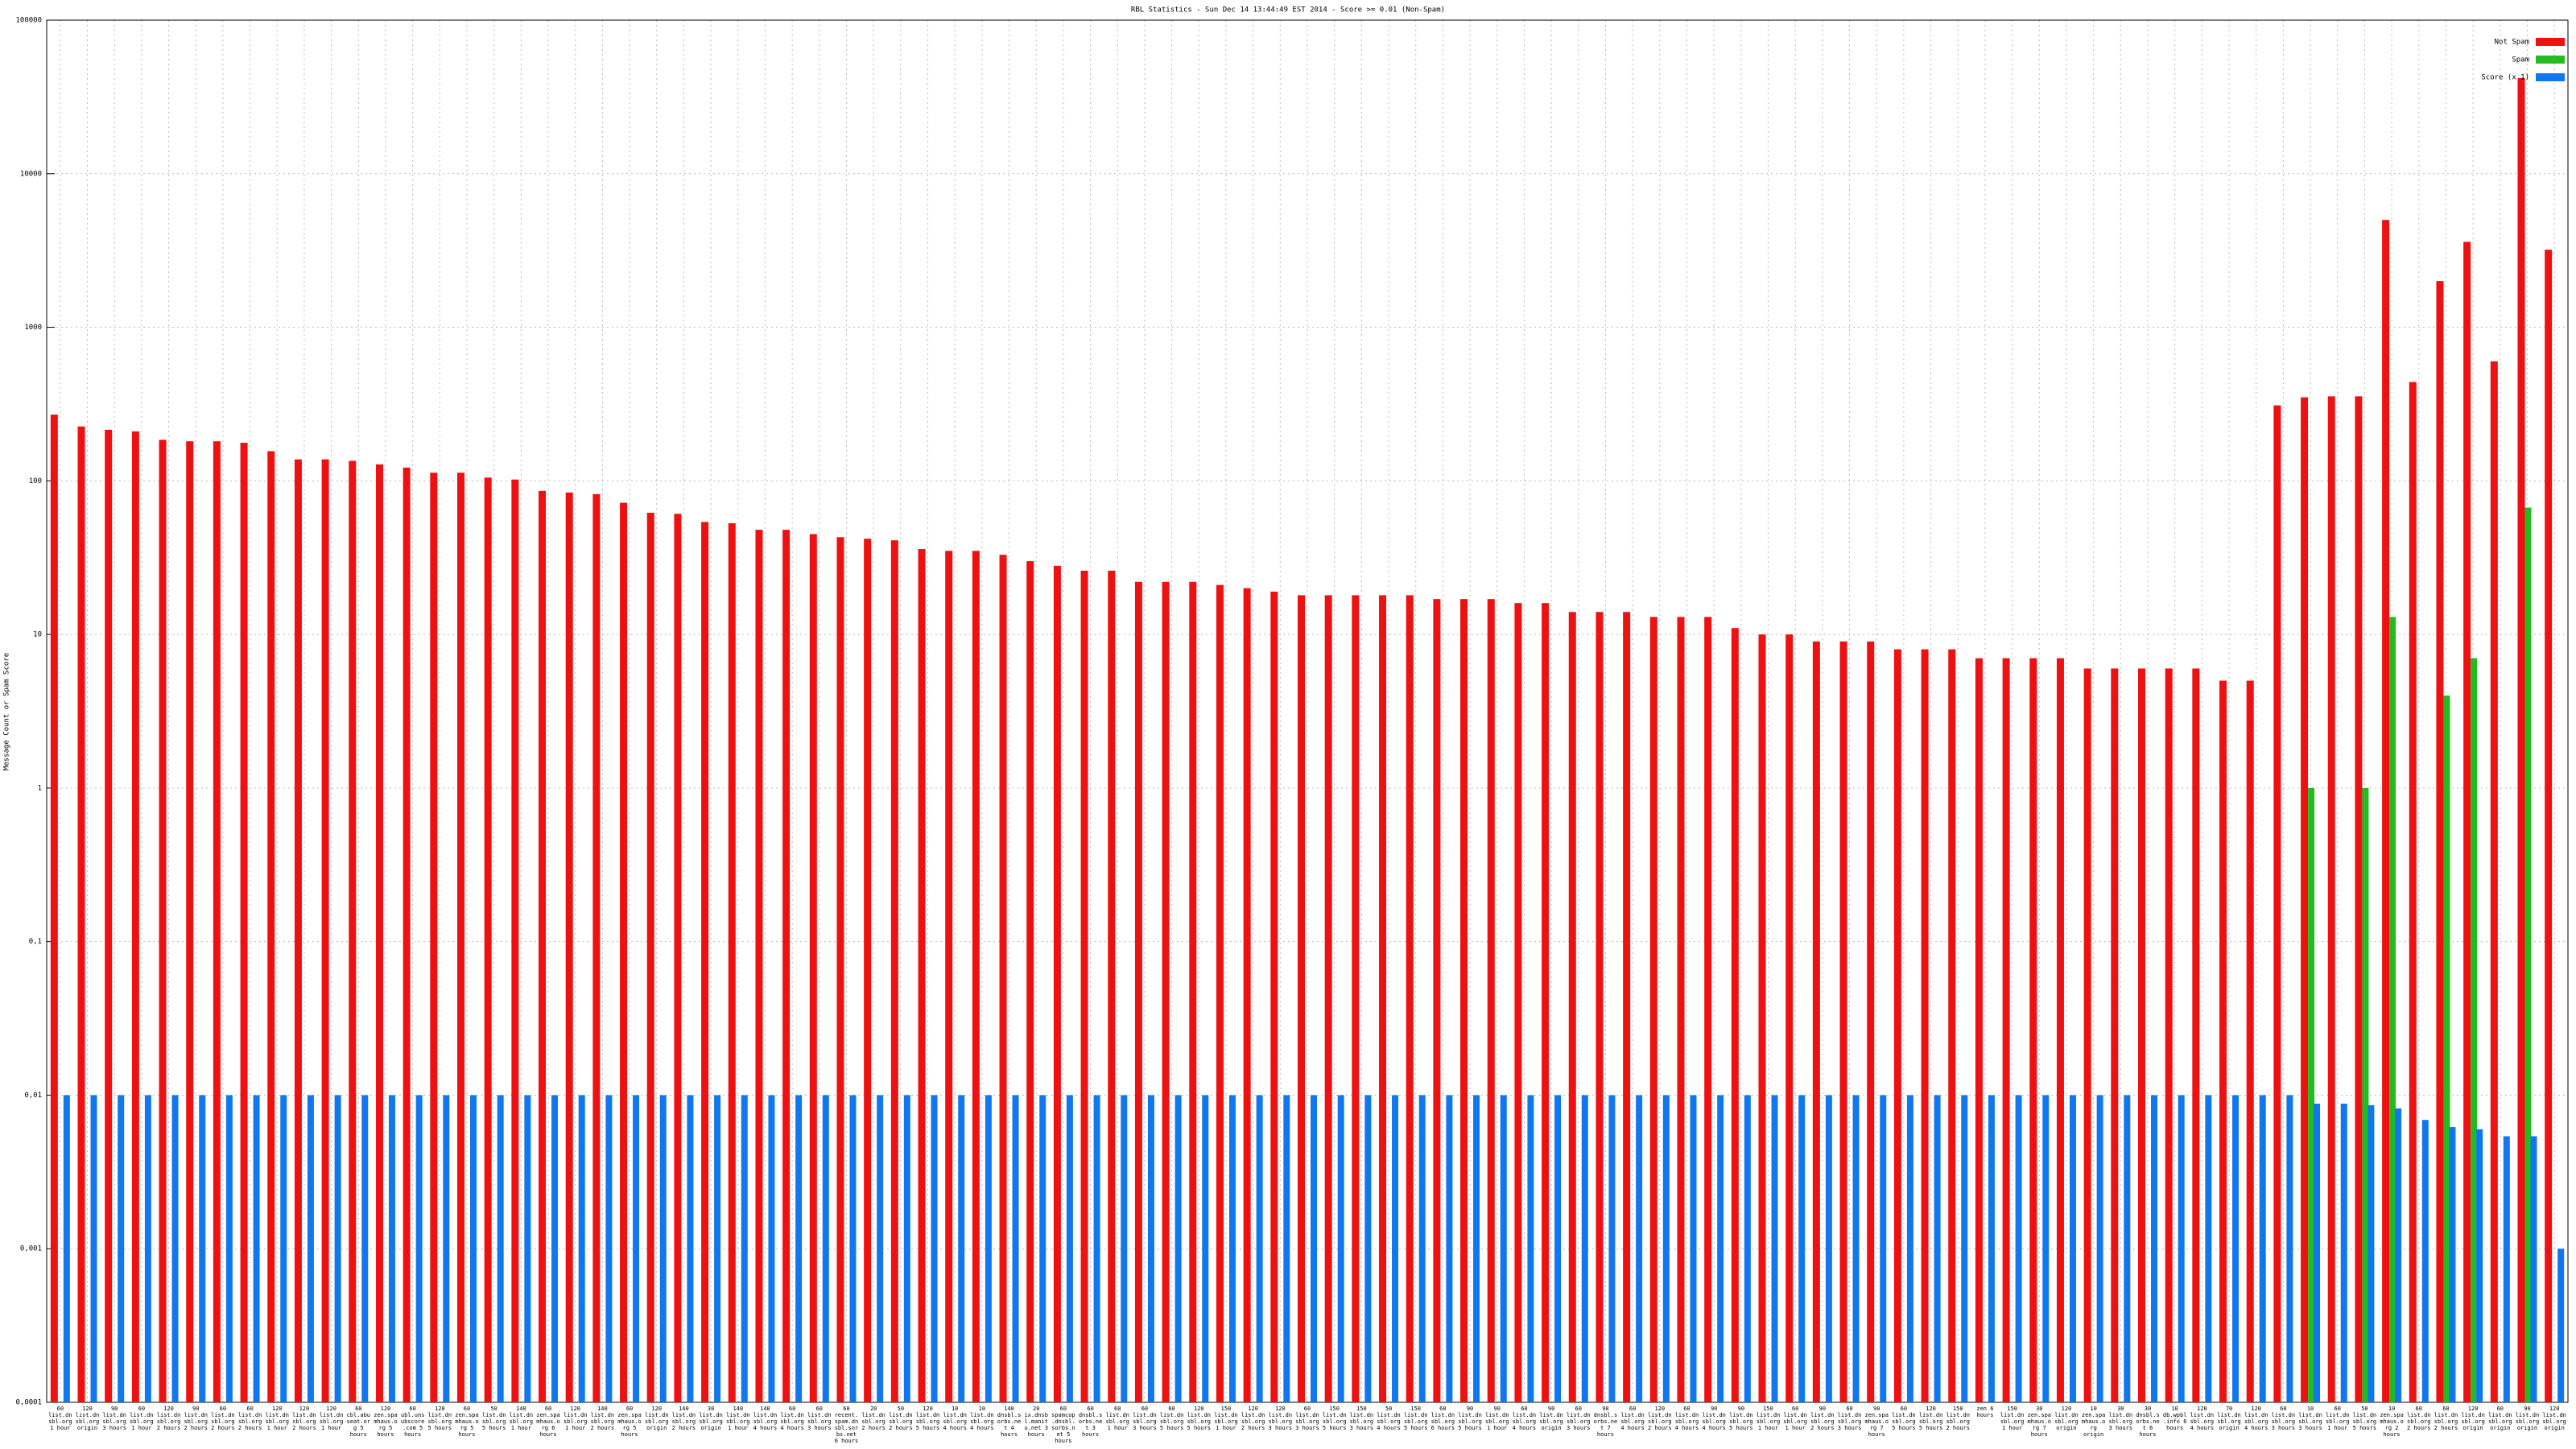  I want to click on x-tick-label: 30 list.dnsbl.org origin, so click(711, 1418).